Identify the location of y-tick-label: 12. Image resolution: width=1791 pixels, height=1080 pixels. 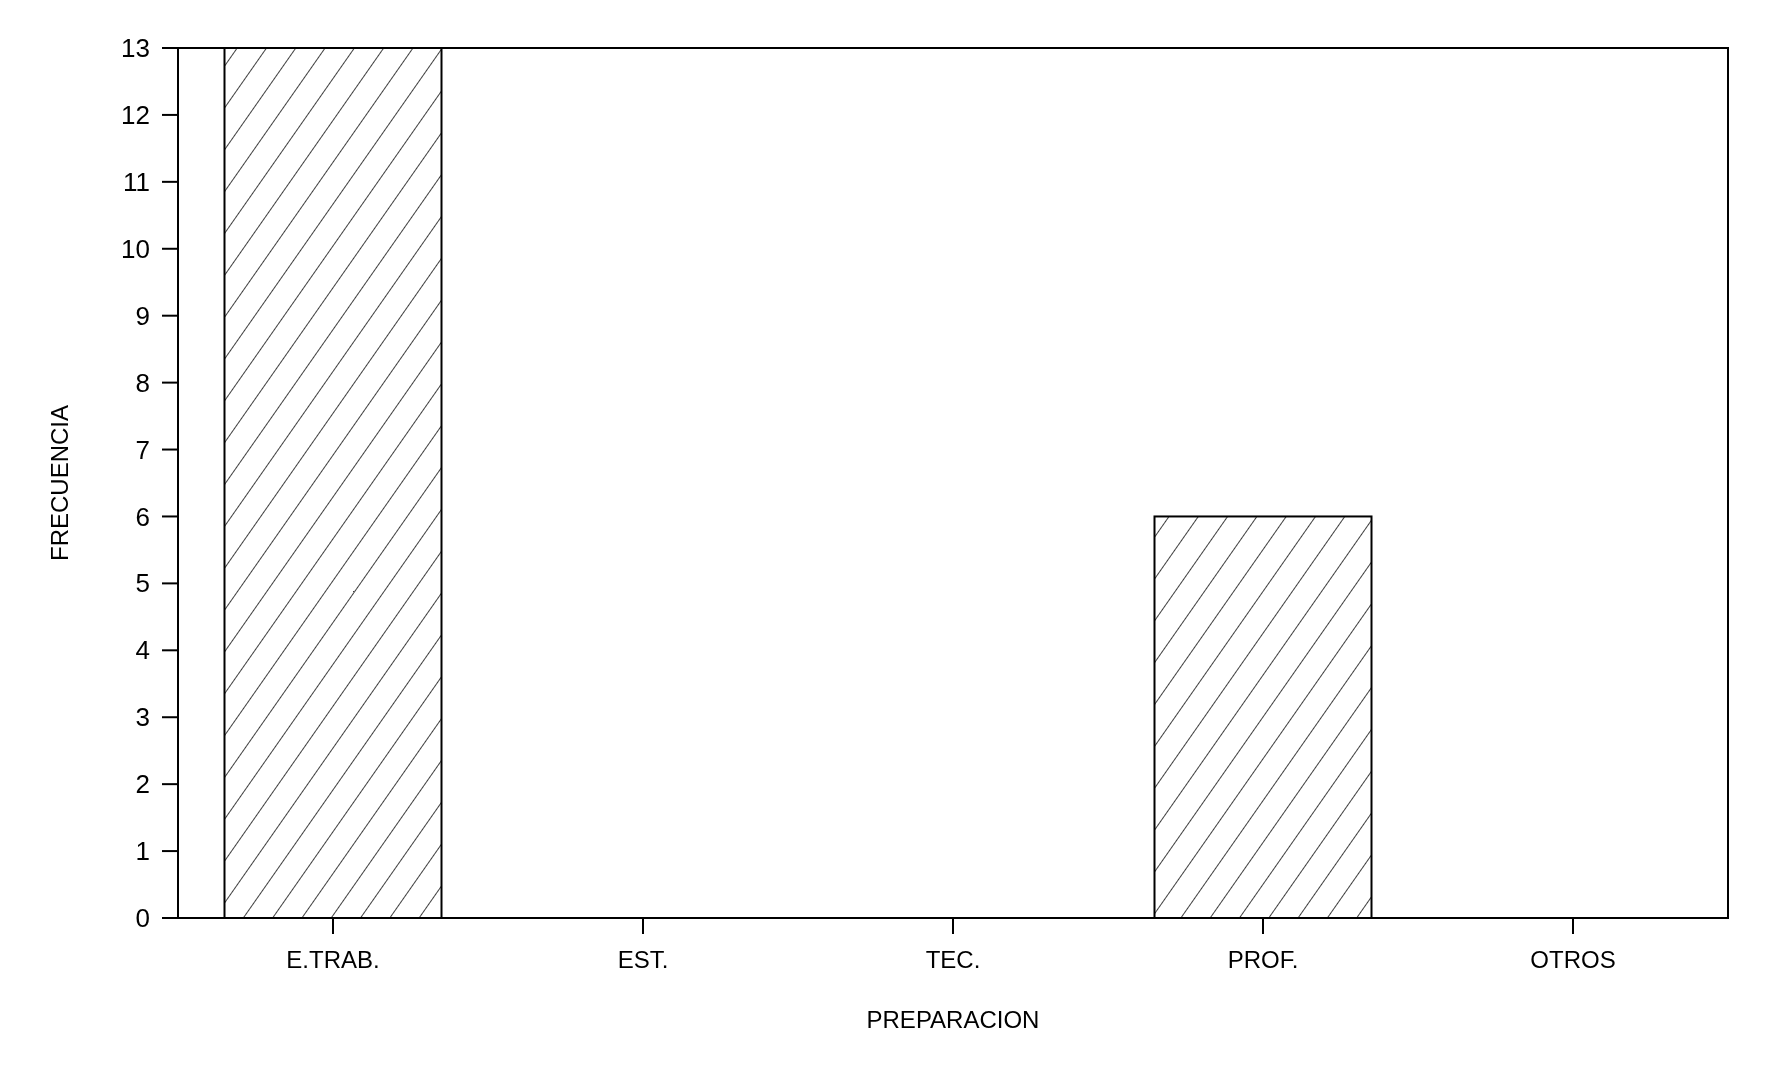
(135, 115).